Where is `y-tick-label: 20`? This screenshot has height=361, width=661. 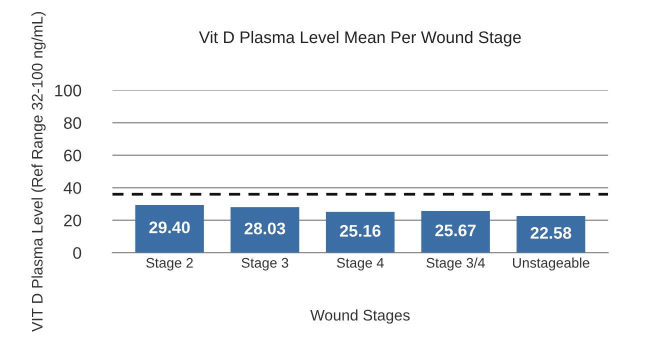
y-tick-label: 20 is located at coordinates (73, 220).